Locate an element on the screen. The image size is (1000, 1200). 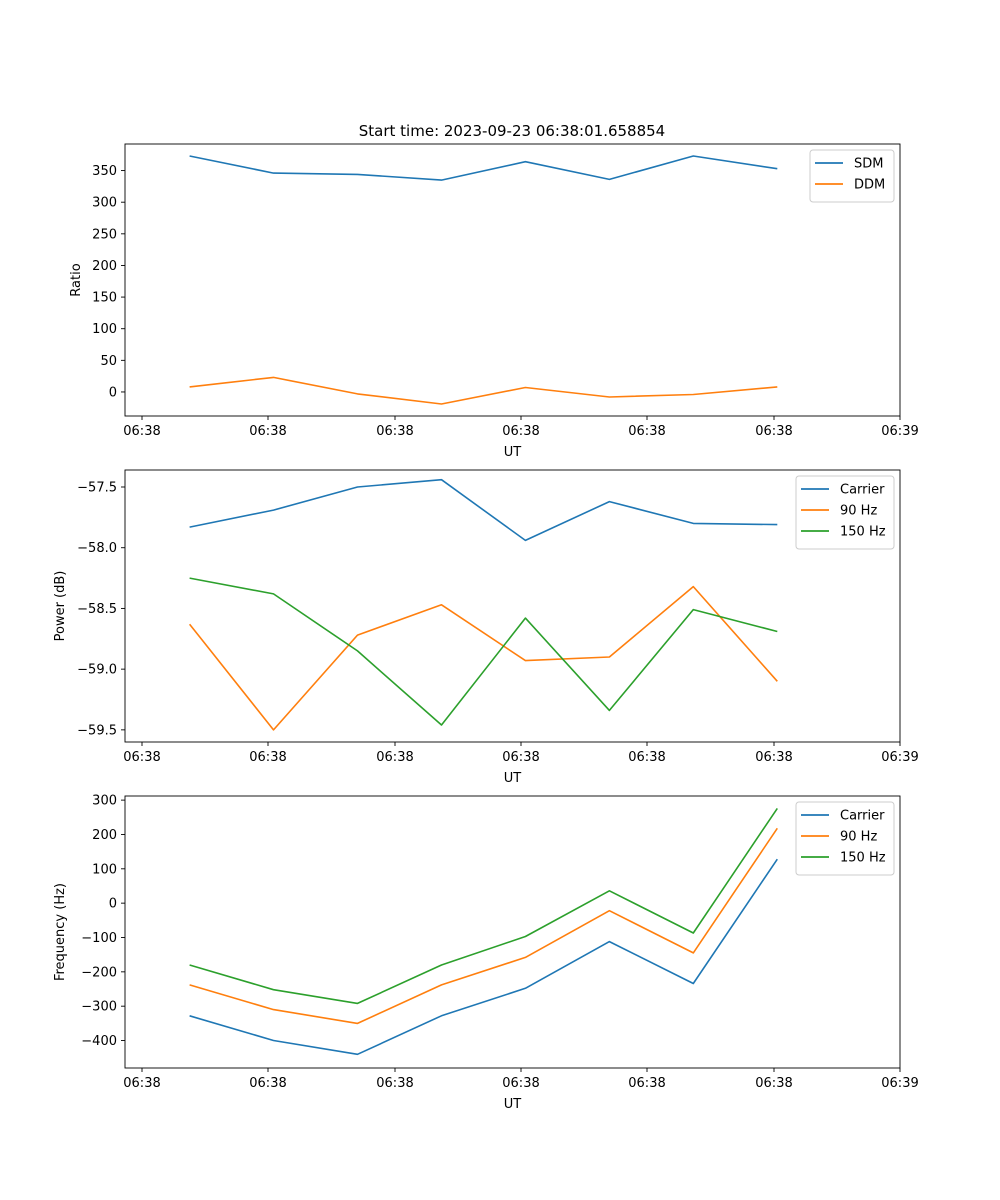
y-tick-label: −400 is located at coordinates (99, 1041).